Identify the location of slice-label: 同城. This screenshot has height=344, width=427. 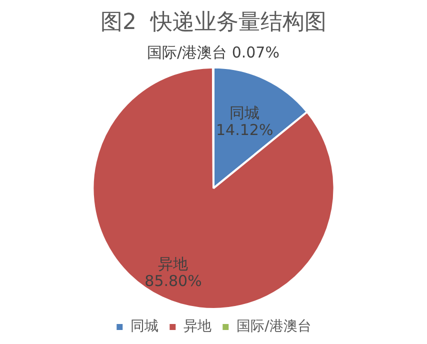
(245, 113).